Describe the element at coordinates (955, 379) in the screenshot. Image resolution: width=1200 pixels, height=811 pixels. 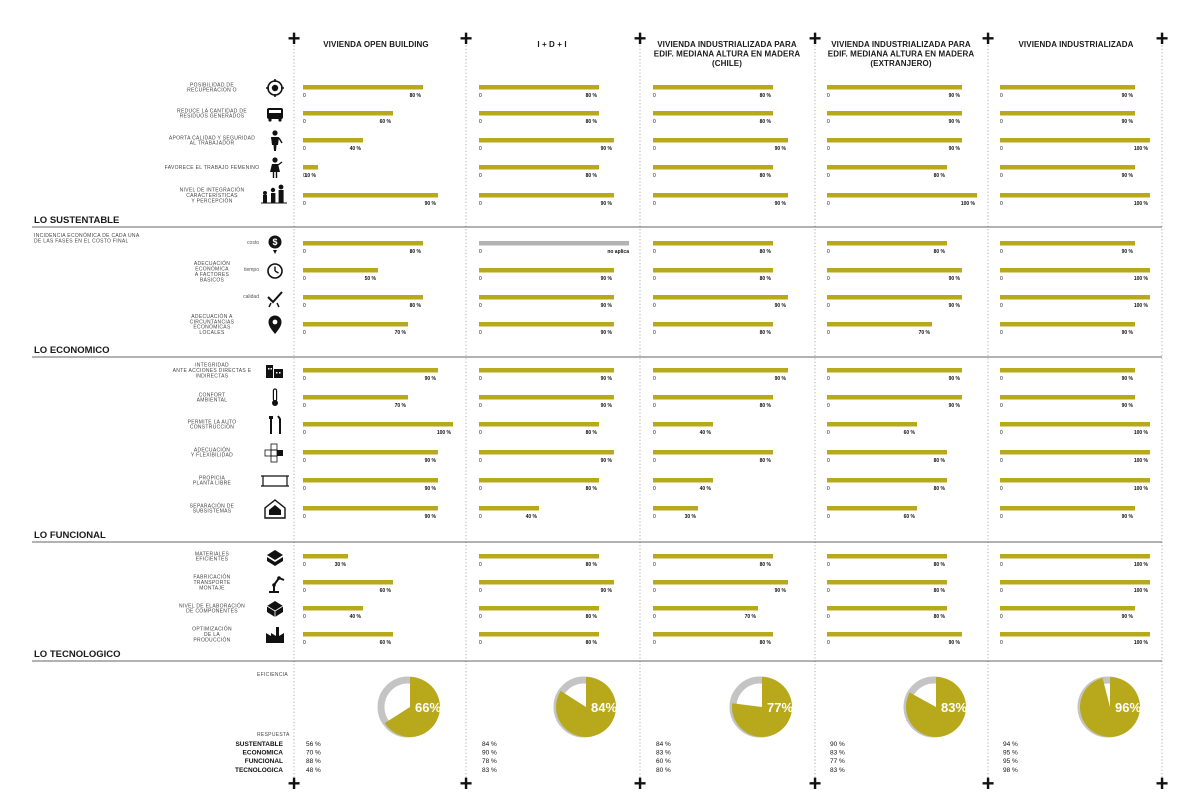
I see `value-label-2-0-3: 90 %` at that location.